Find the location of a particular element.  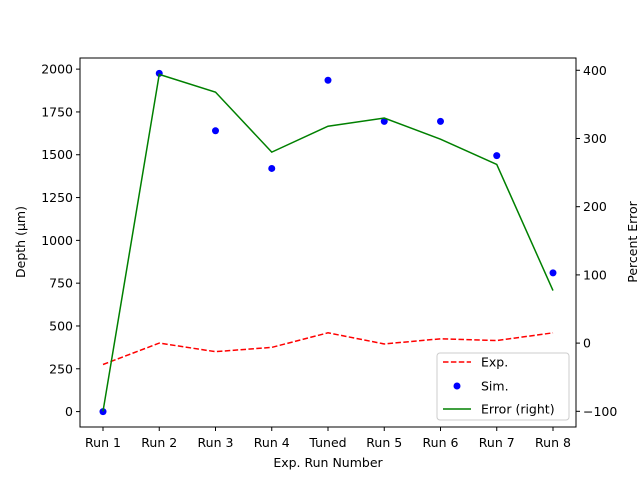

left-tick-label: 500 is located at coordinates (61, 325).